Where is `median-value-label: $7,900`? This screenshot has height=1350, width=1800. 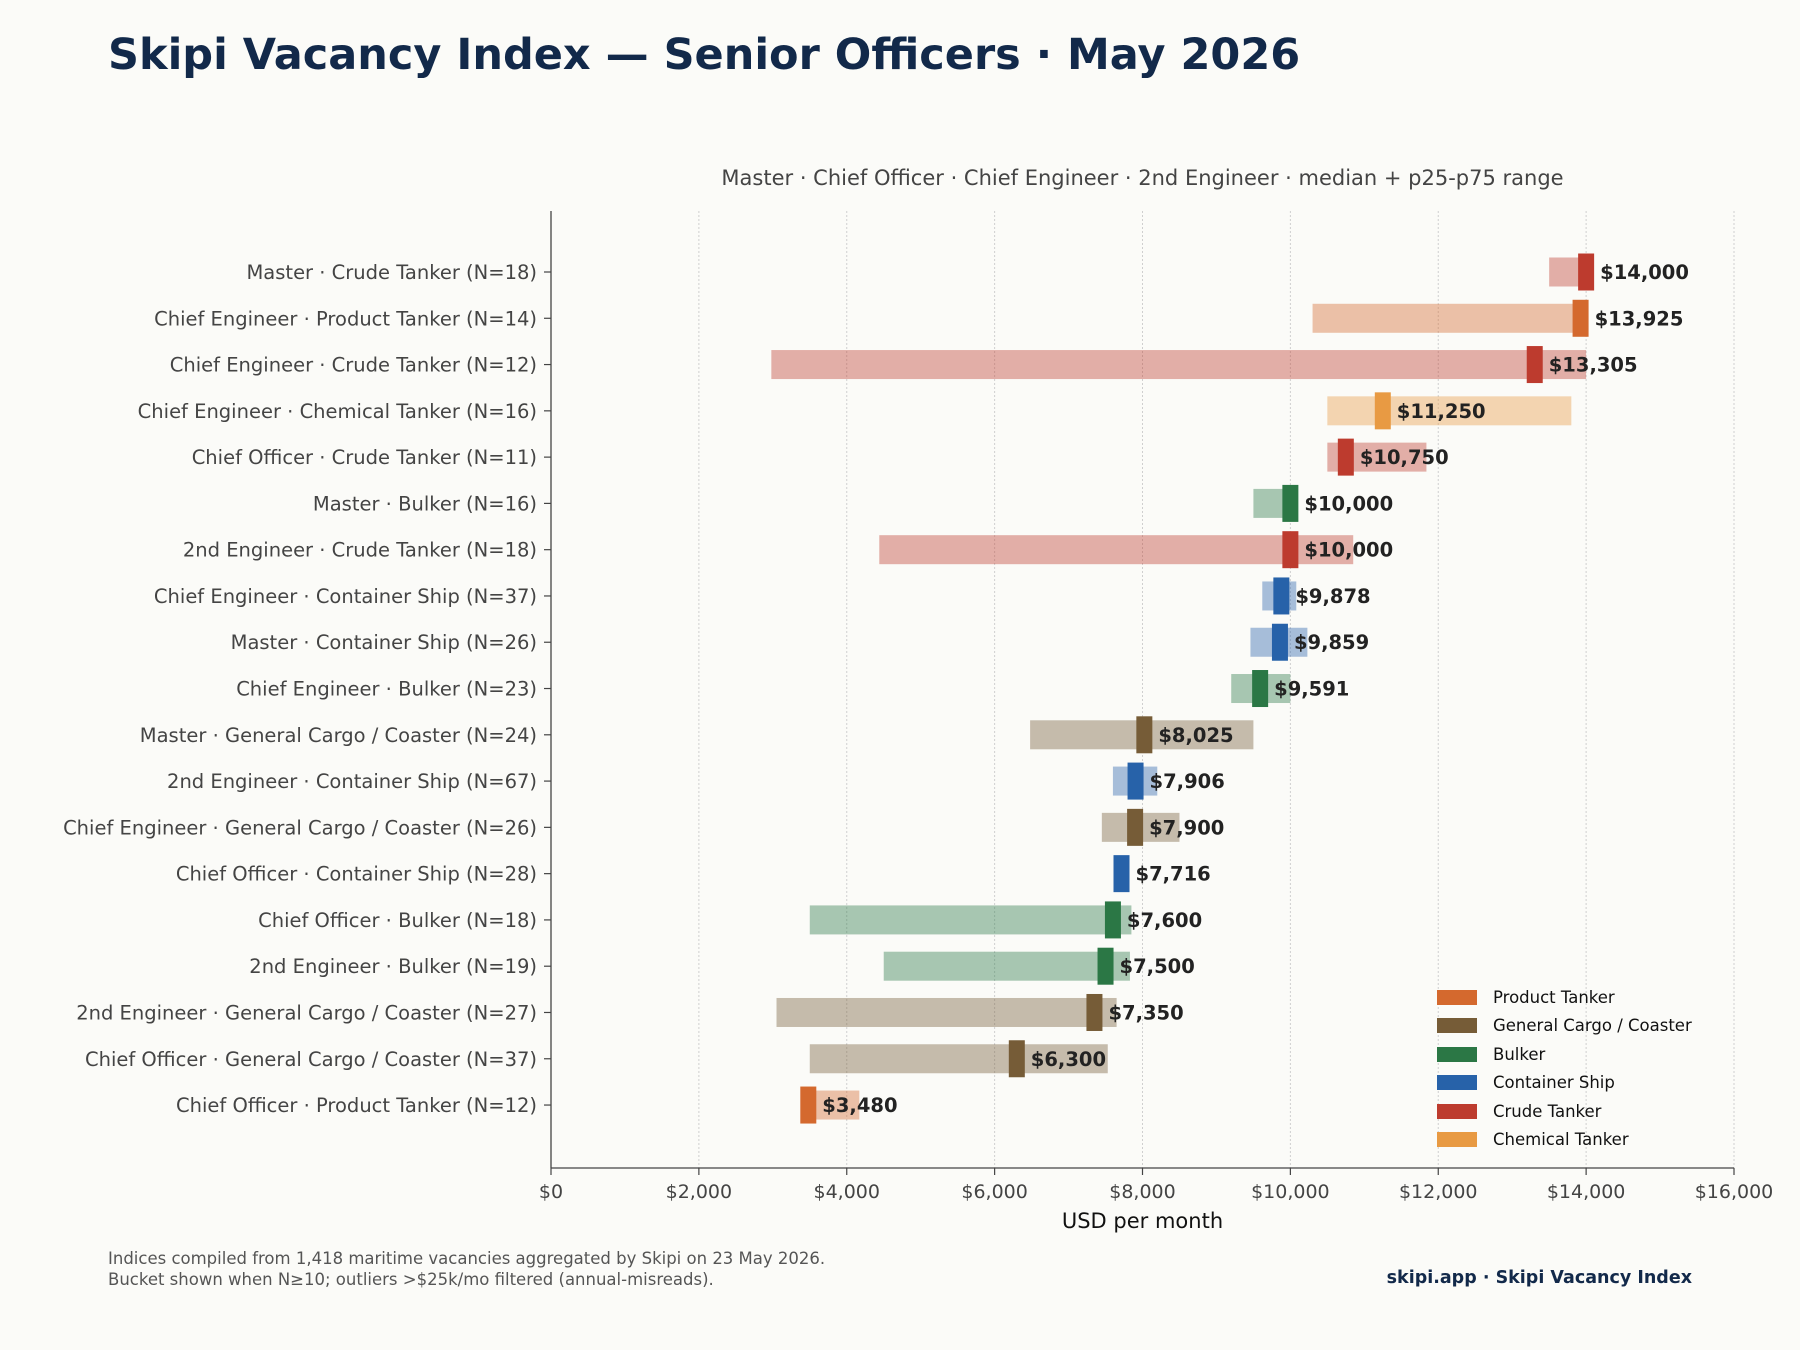 median-value-label: $7,900 is located at coordinates (1186, 827).